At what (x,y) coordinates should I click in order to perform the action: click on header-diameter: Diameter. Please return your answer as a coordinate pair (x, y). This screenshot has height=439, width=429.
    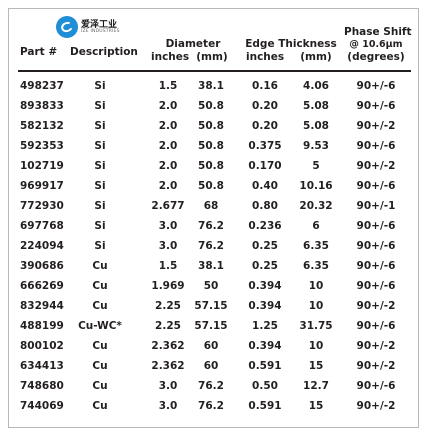
    Looking at the image, I should click on (193, 44).